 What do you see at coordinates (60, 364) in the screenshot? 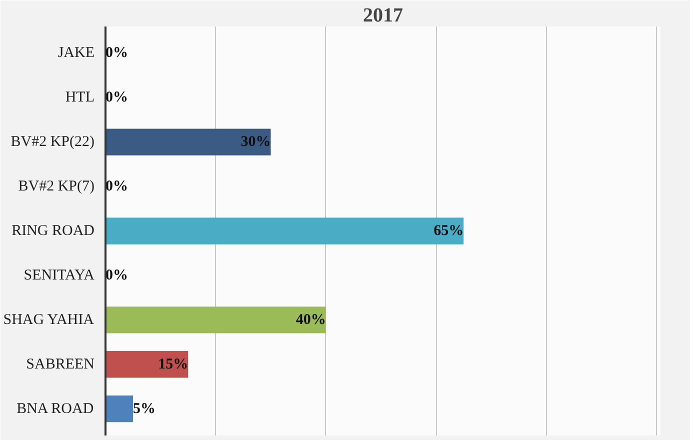
I see `y-tick-label: SABREEN` at bounding box center [60, 364].